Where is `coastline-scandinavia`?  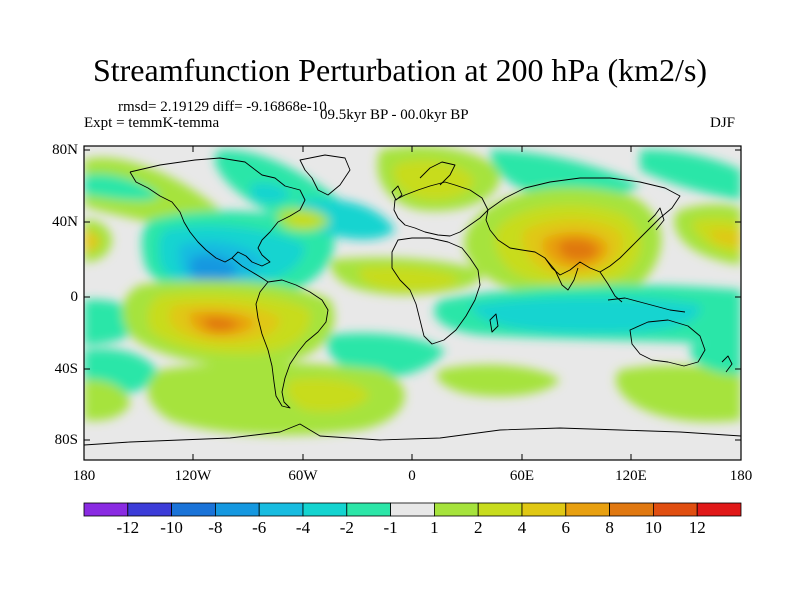
coastline-scandinavia is located at coordinates (437, 173).